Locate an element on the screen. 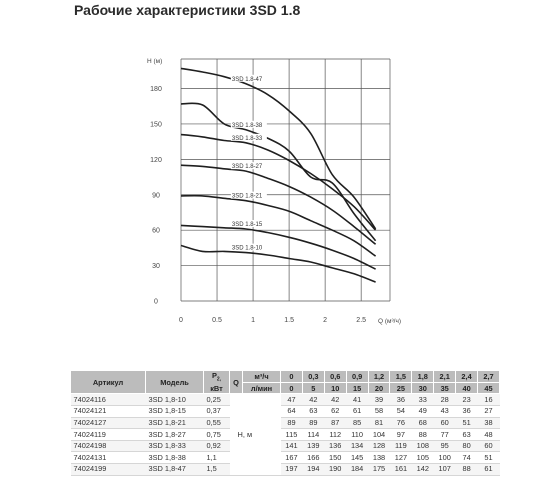  cell-head-value: 38 is located at coordinates (488, 423).